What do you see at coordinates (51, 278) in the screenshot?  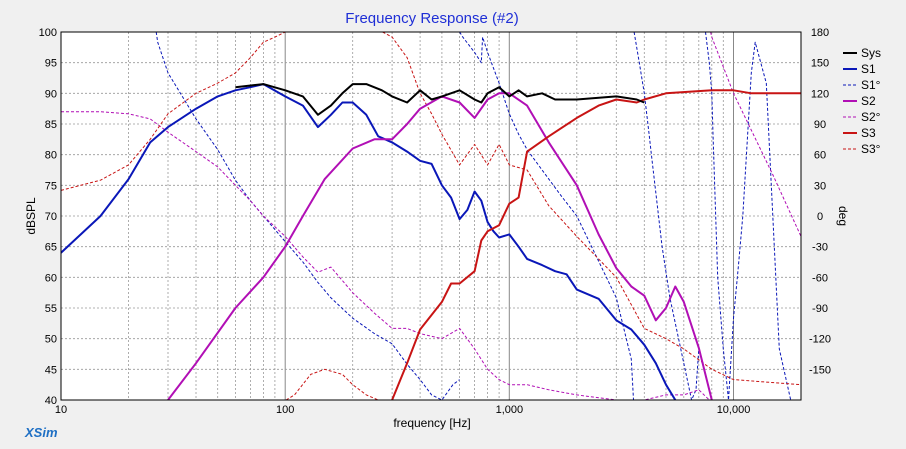 I see `y-tick-label: 60` at bounding box center [51, 278].